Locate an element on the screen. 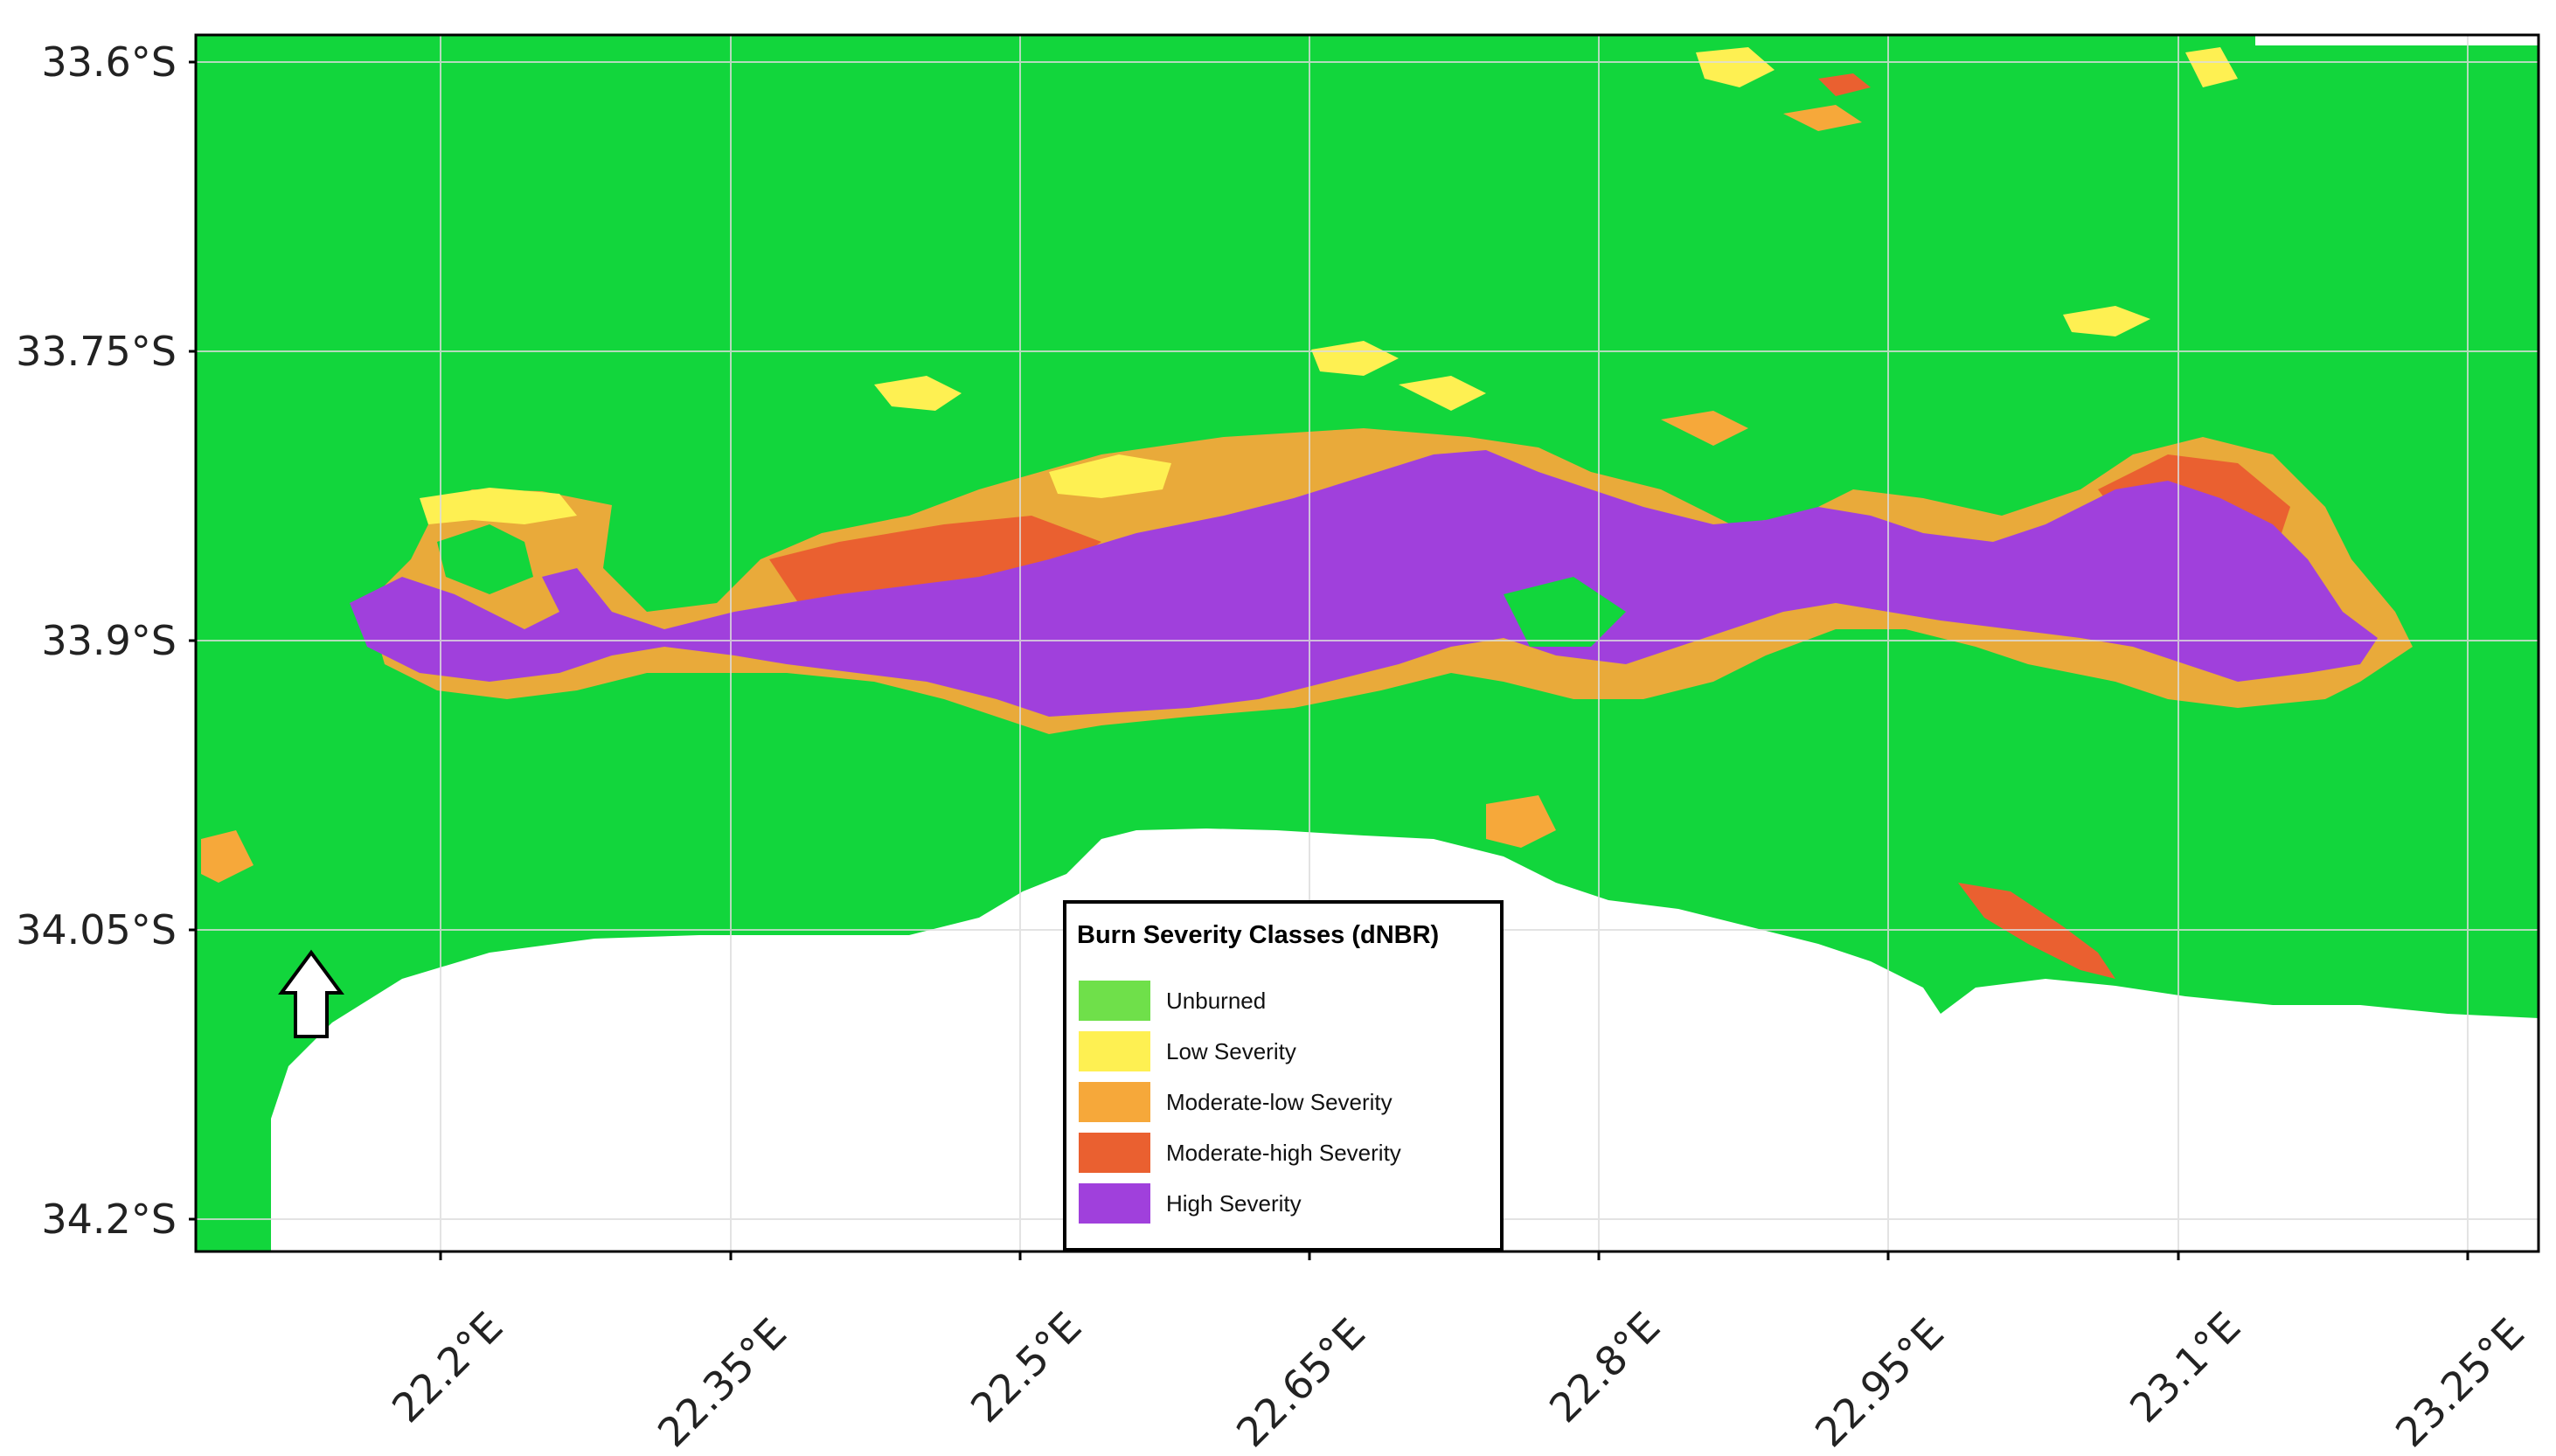 This screenshot has width=2556, height=1456. burn-high-severity-region is located at coordinates (1364, 583).